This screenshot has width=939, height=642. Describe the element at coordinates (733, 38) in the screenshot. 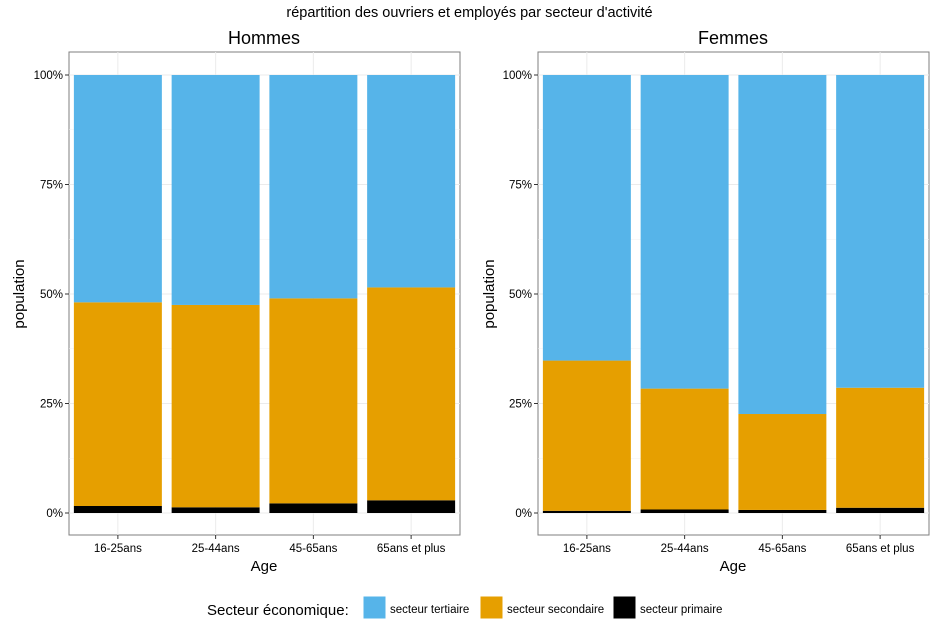

I see `panel-title: Femmes` at that location.